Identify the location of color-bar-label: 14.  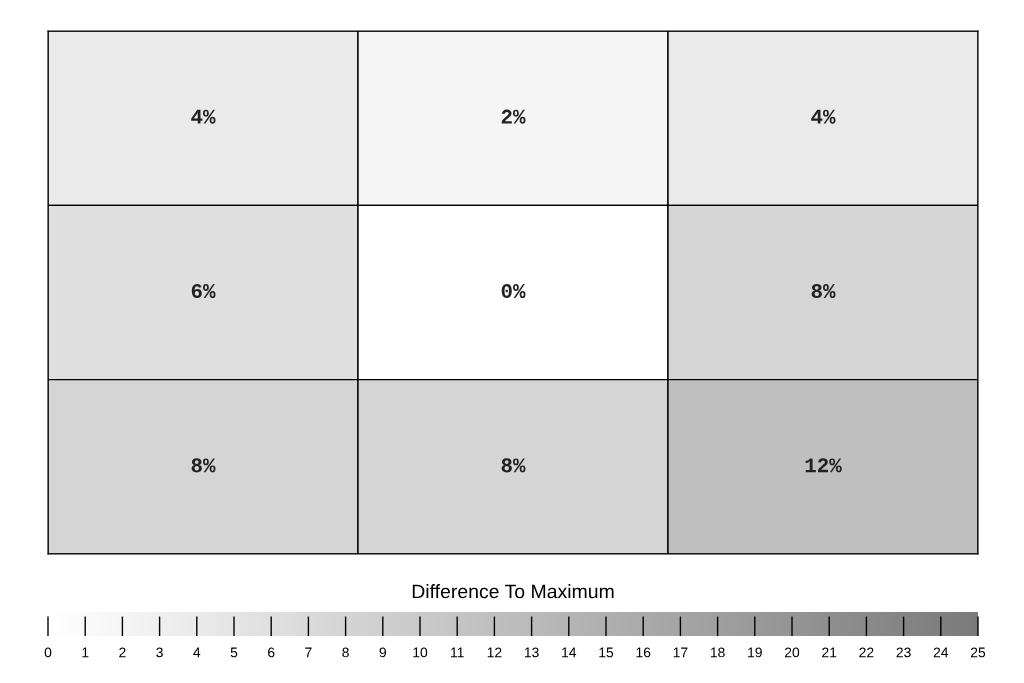
(569, 652).